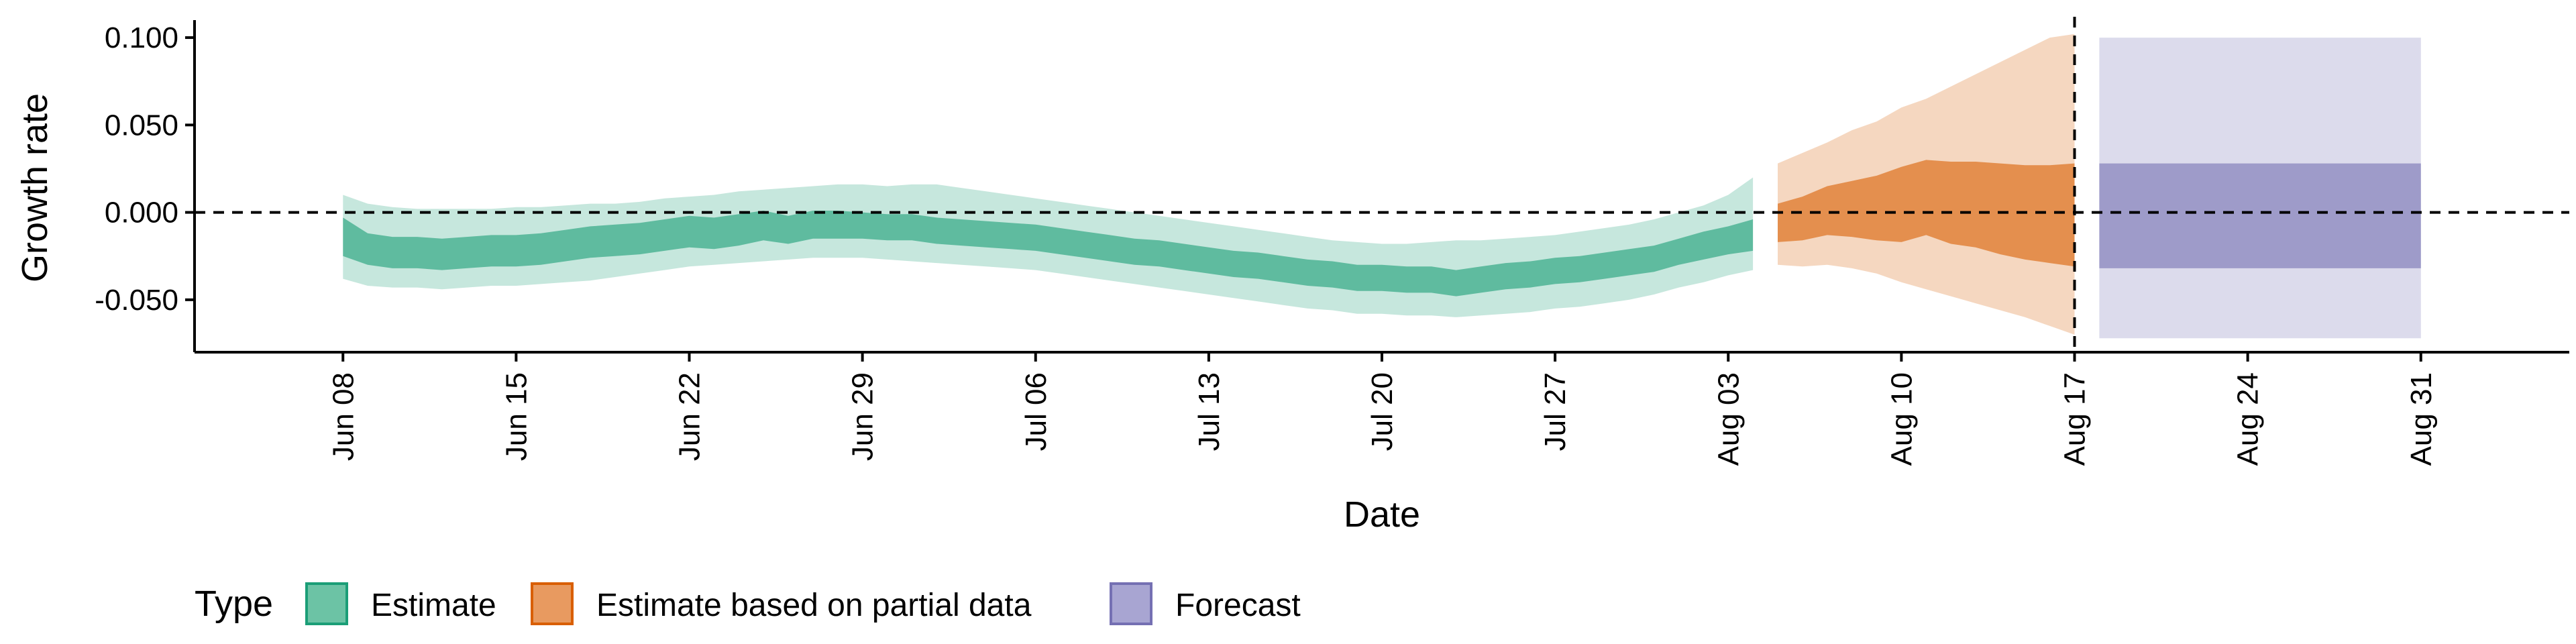 This screenshot has width=2576, height=644. What do you see at coordinates (1036, 411) in the screenshot?
I see `x-tick-label: Jul 06` at bounding box center [1036, 411].